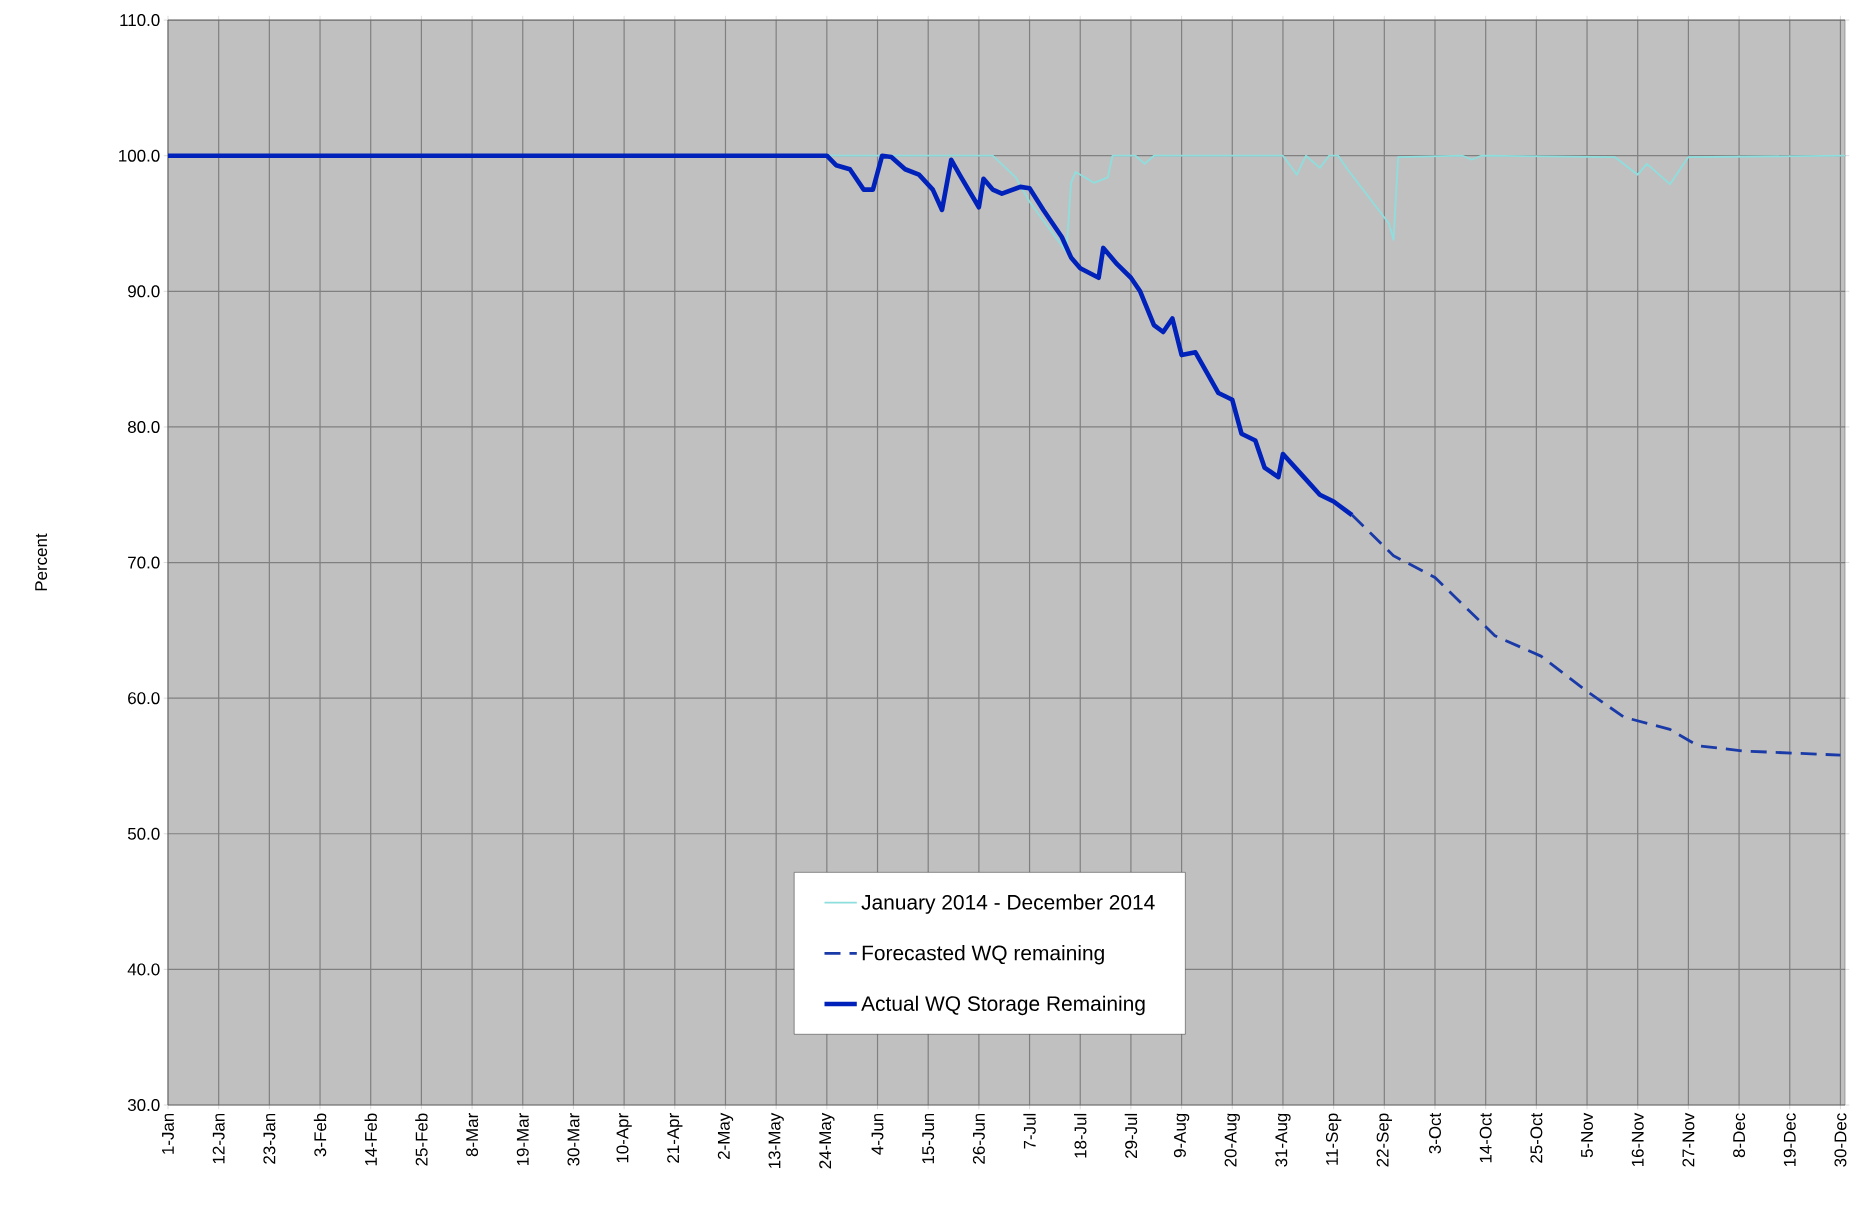 The height and width of the screenshot is (1209, 1869). Describe the element at coordinates (168, 1133) in the screenshot. I see `x-tick-label: 1-Jan` at that location.